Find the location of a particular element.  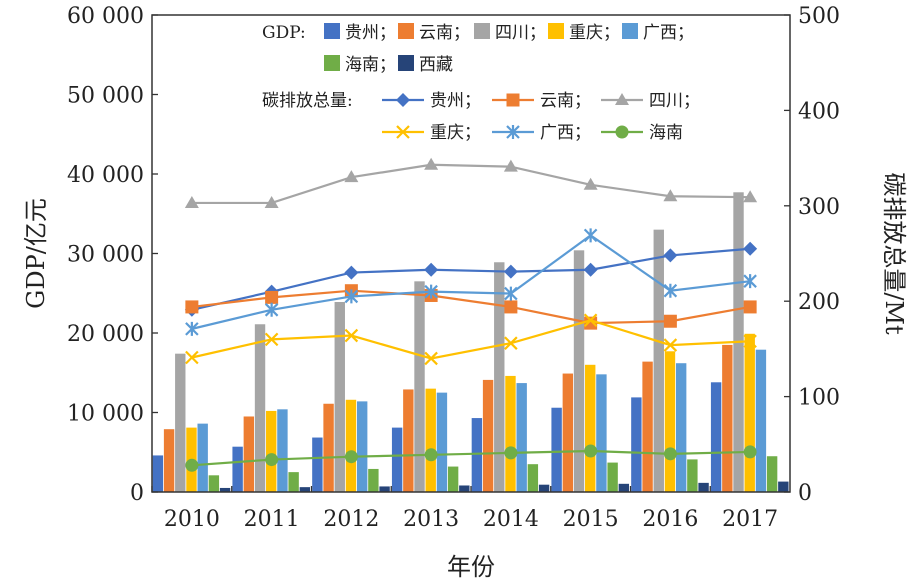

bar-贵州-2015 is located at coordinates (556, 449).